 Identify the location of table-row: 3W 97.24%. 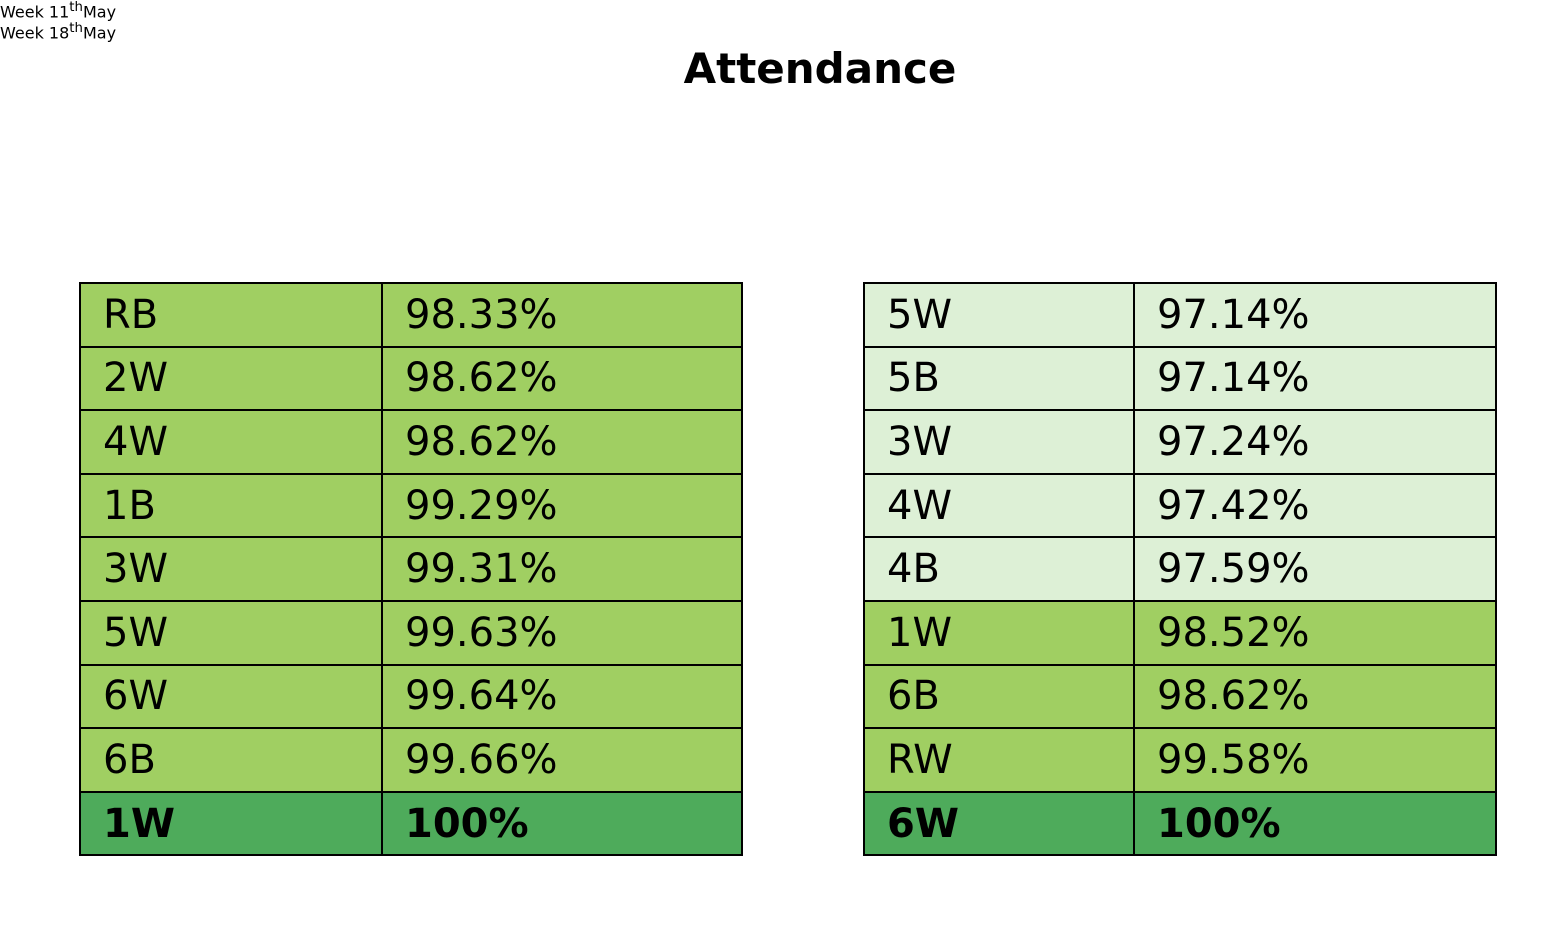
(1180, 442).